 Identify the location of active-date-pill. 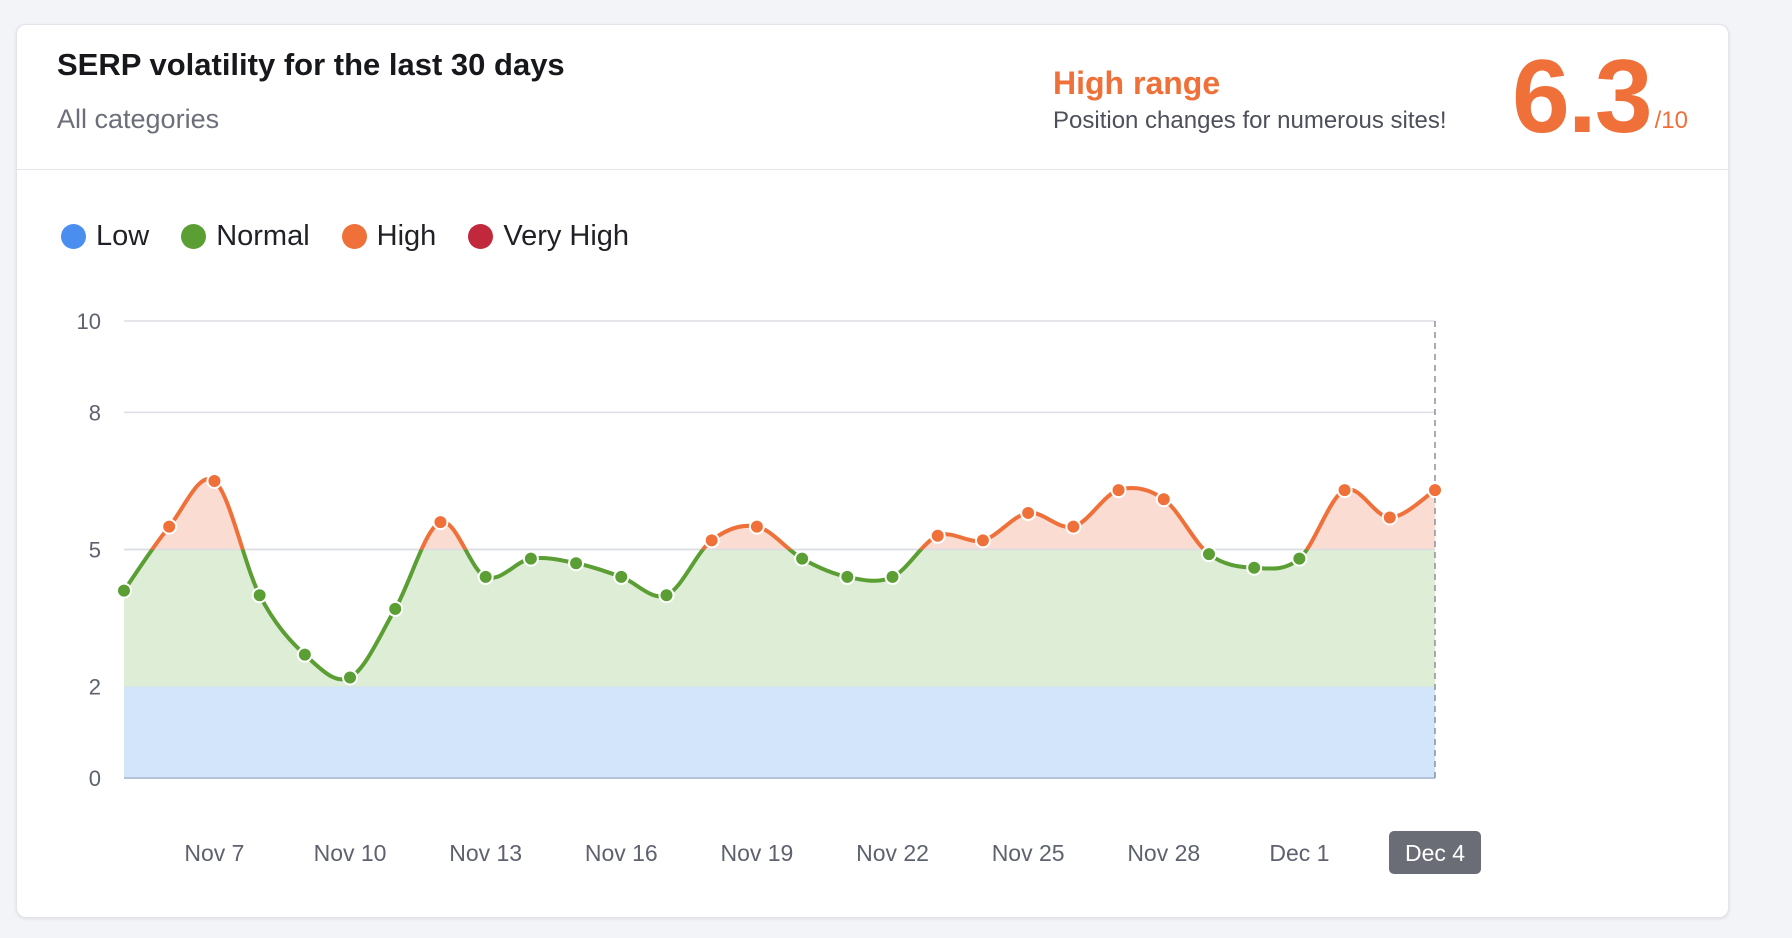
(1435, 852).